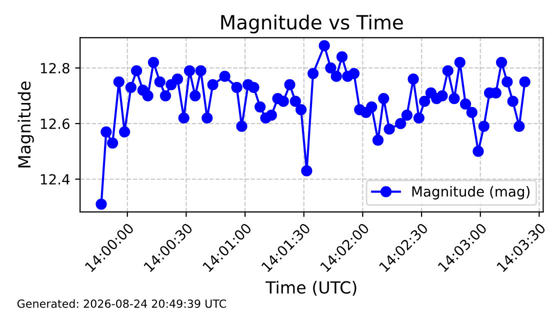 The width and height of the screenshot is (560, 314). I want to click on y-tick-label: 12.6, so click(55, 124).